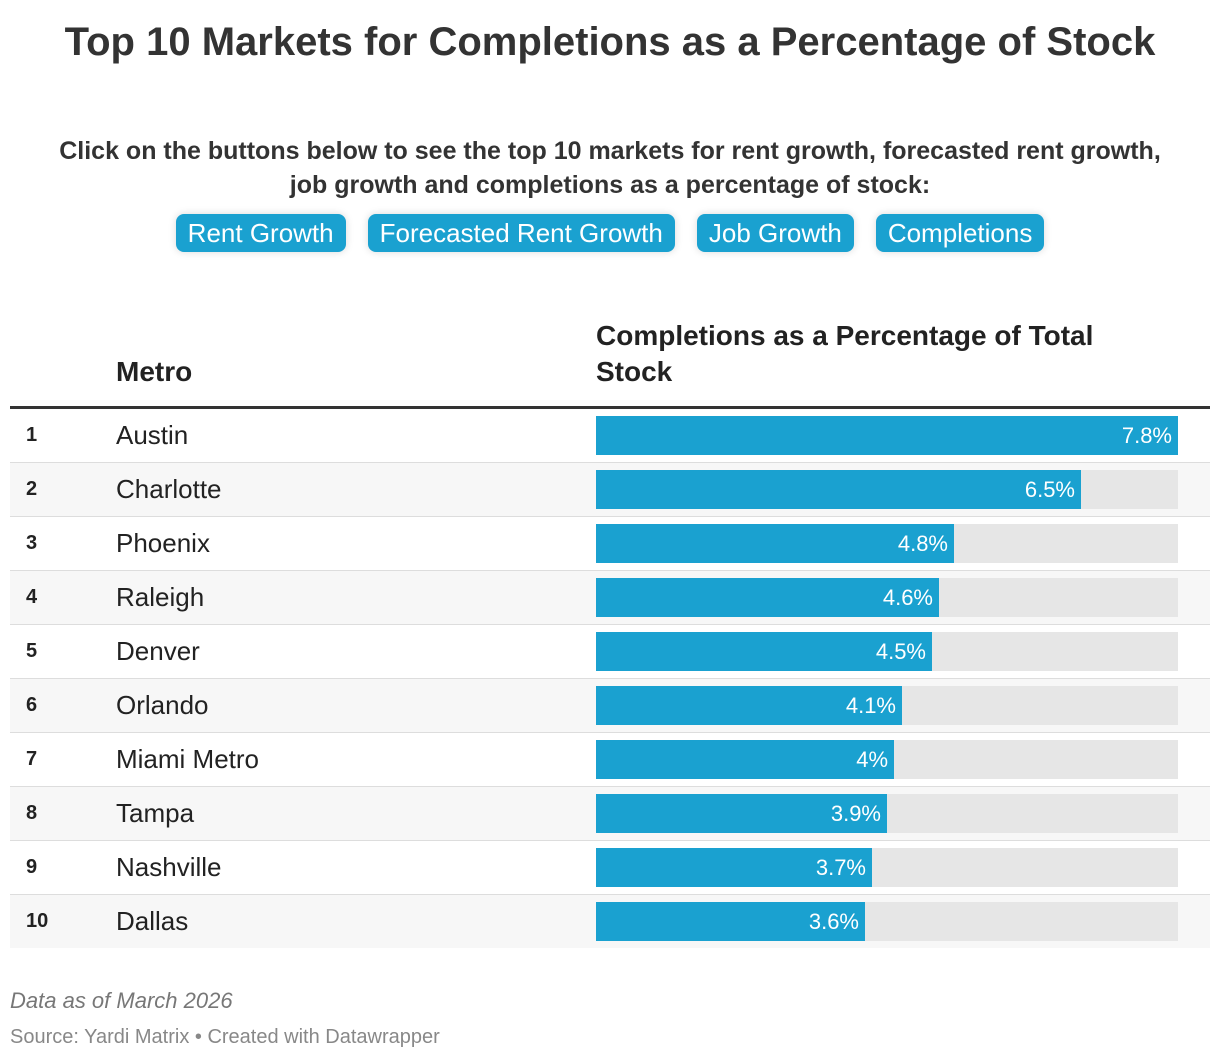 The image size is (1220, 1062). I want to click on bar-track: 4.8%, so click(887, 543).